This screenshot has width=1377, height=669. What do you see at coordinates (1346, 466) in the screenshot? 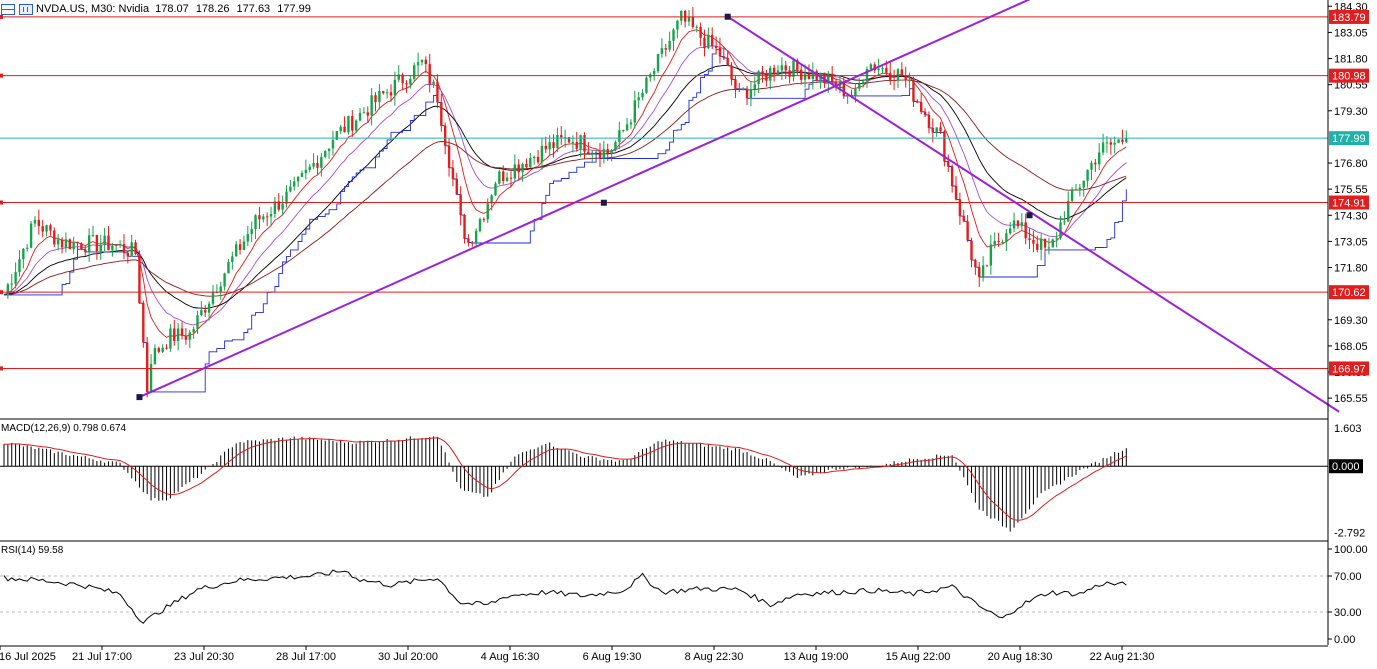
I see `macd-zero-tag` at bounding box center [1346, 466].